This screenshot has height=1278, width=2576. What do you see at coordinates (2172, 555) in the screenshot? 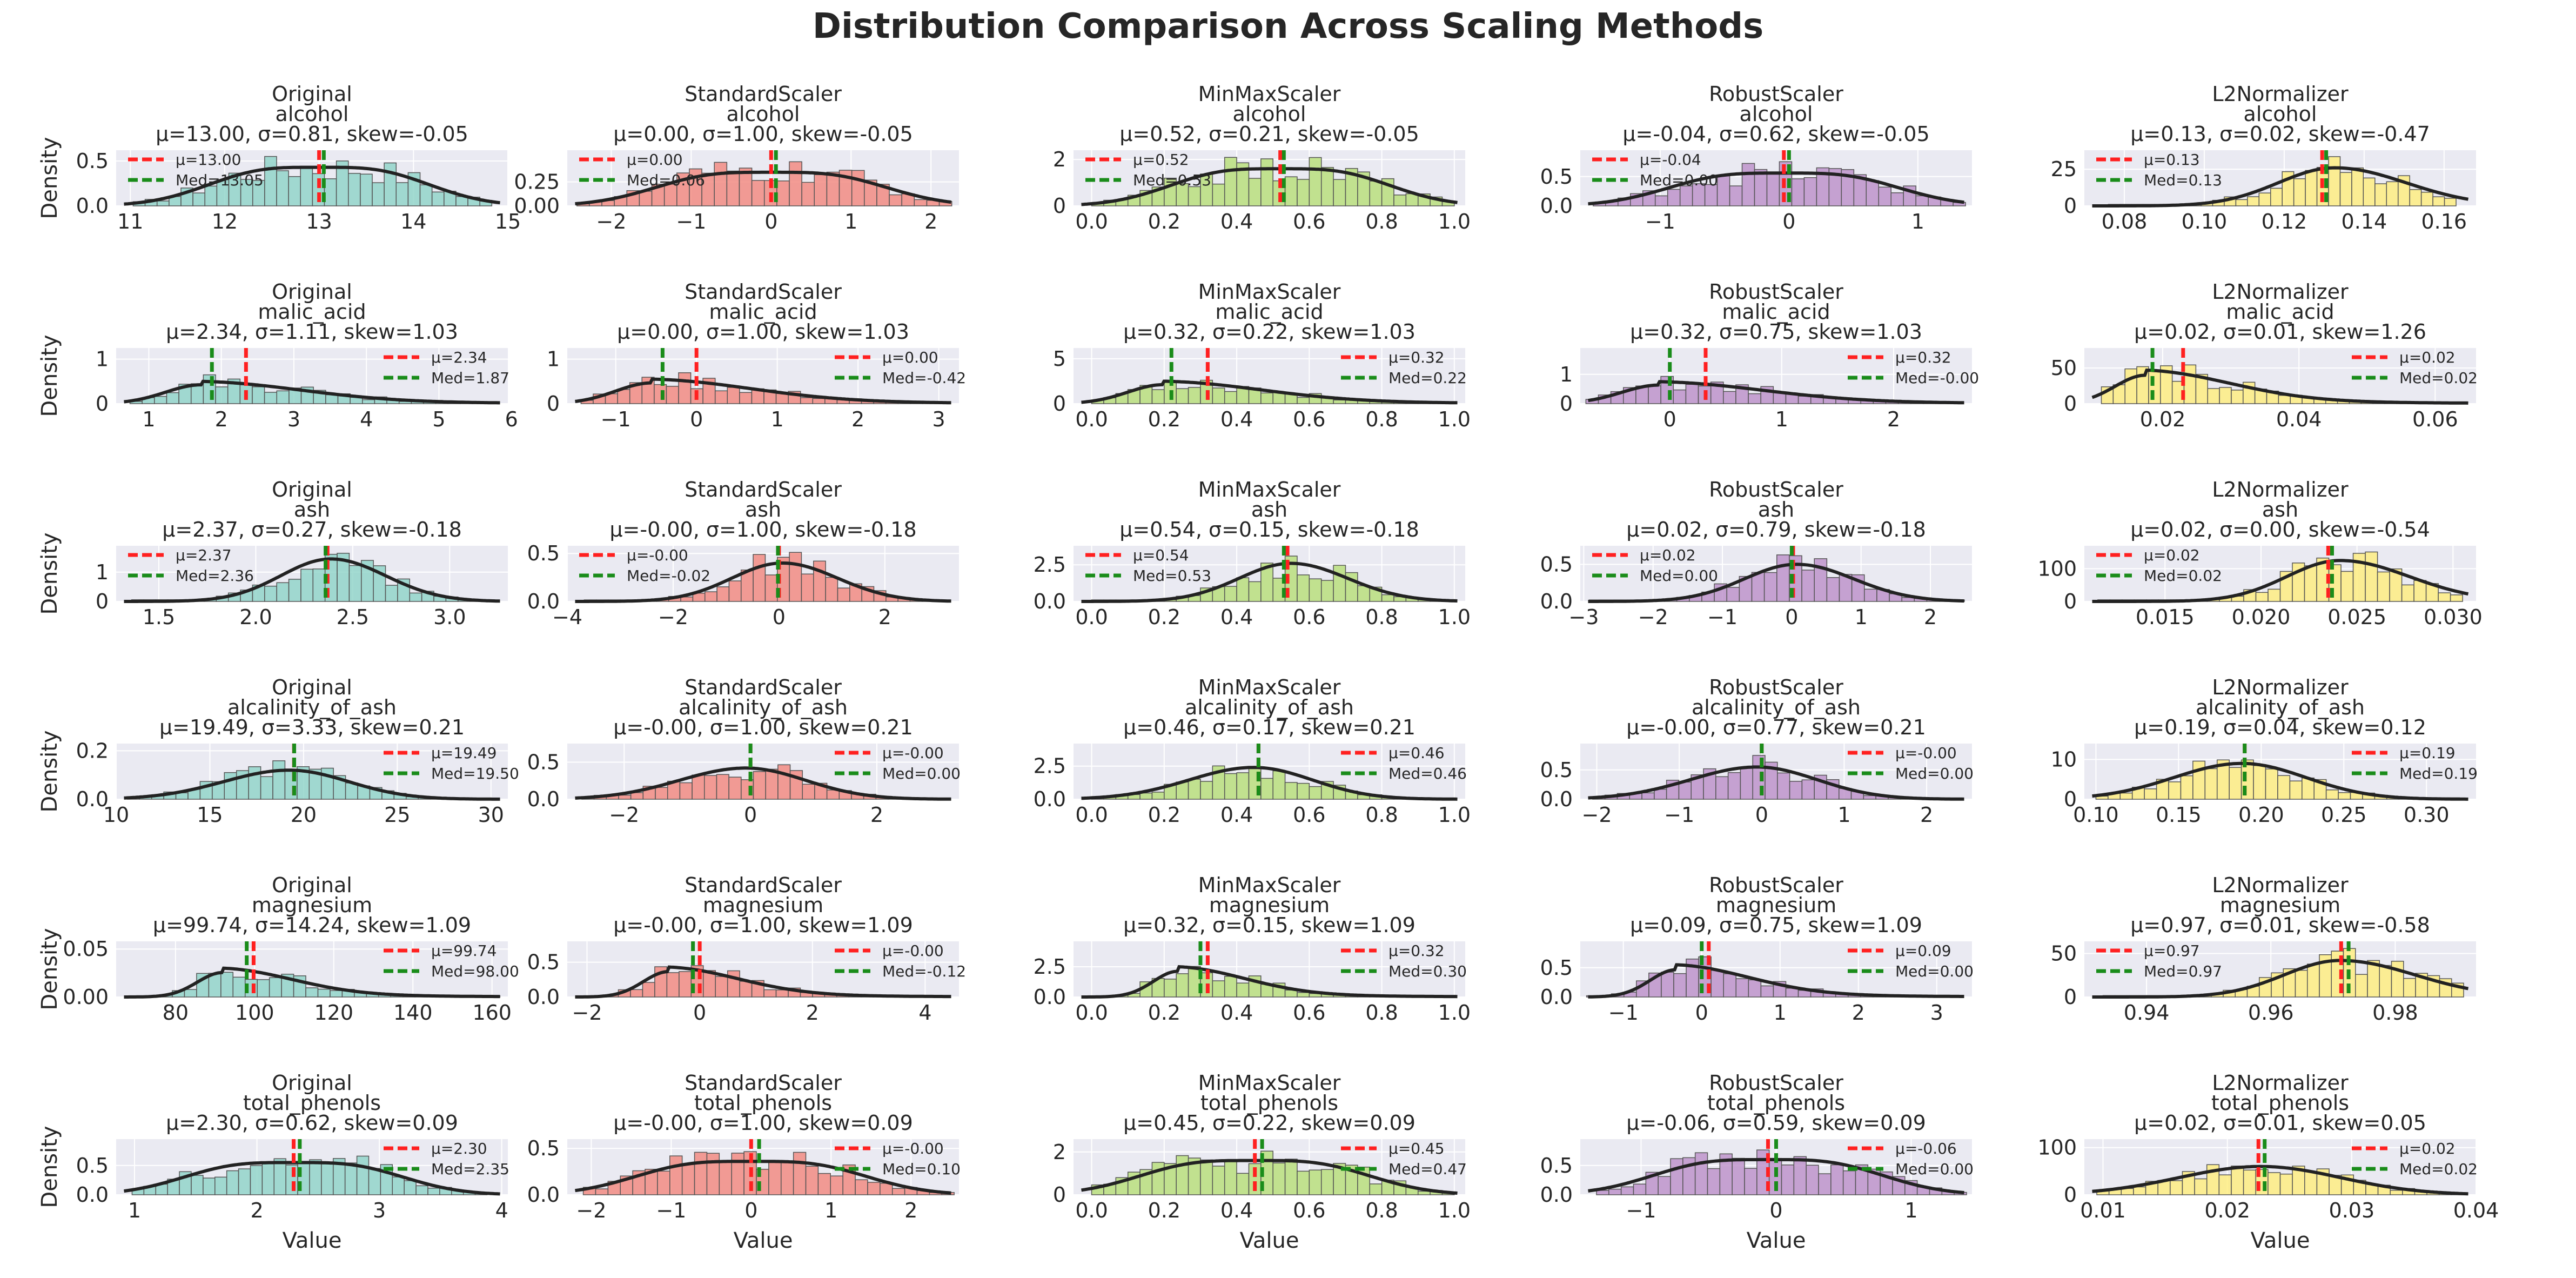
I see `legend-mean-label: μ=0.02` at bounding box center [2172, 555].